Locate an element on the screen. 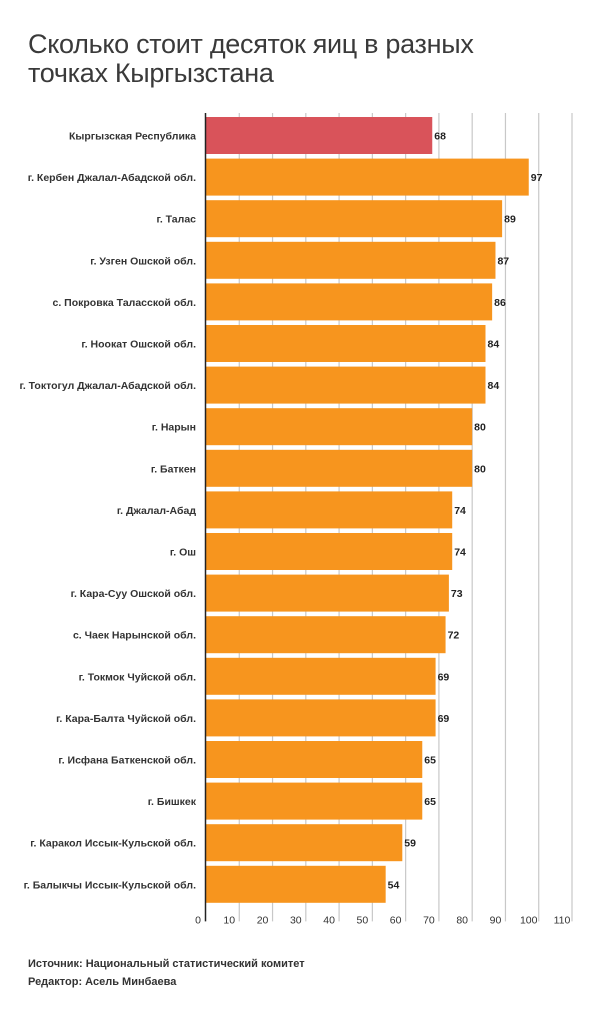 This screenshot has width=600, height=1016. category-label: г. Кара-Балта Чуйской обл. is located at coordinates (126, 719).